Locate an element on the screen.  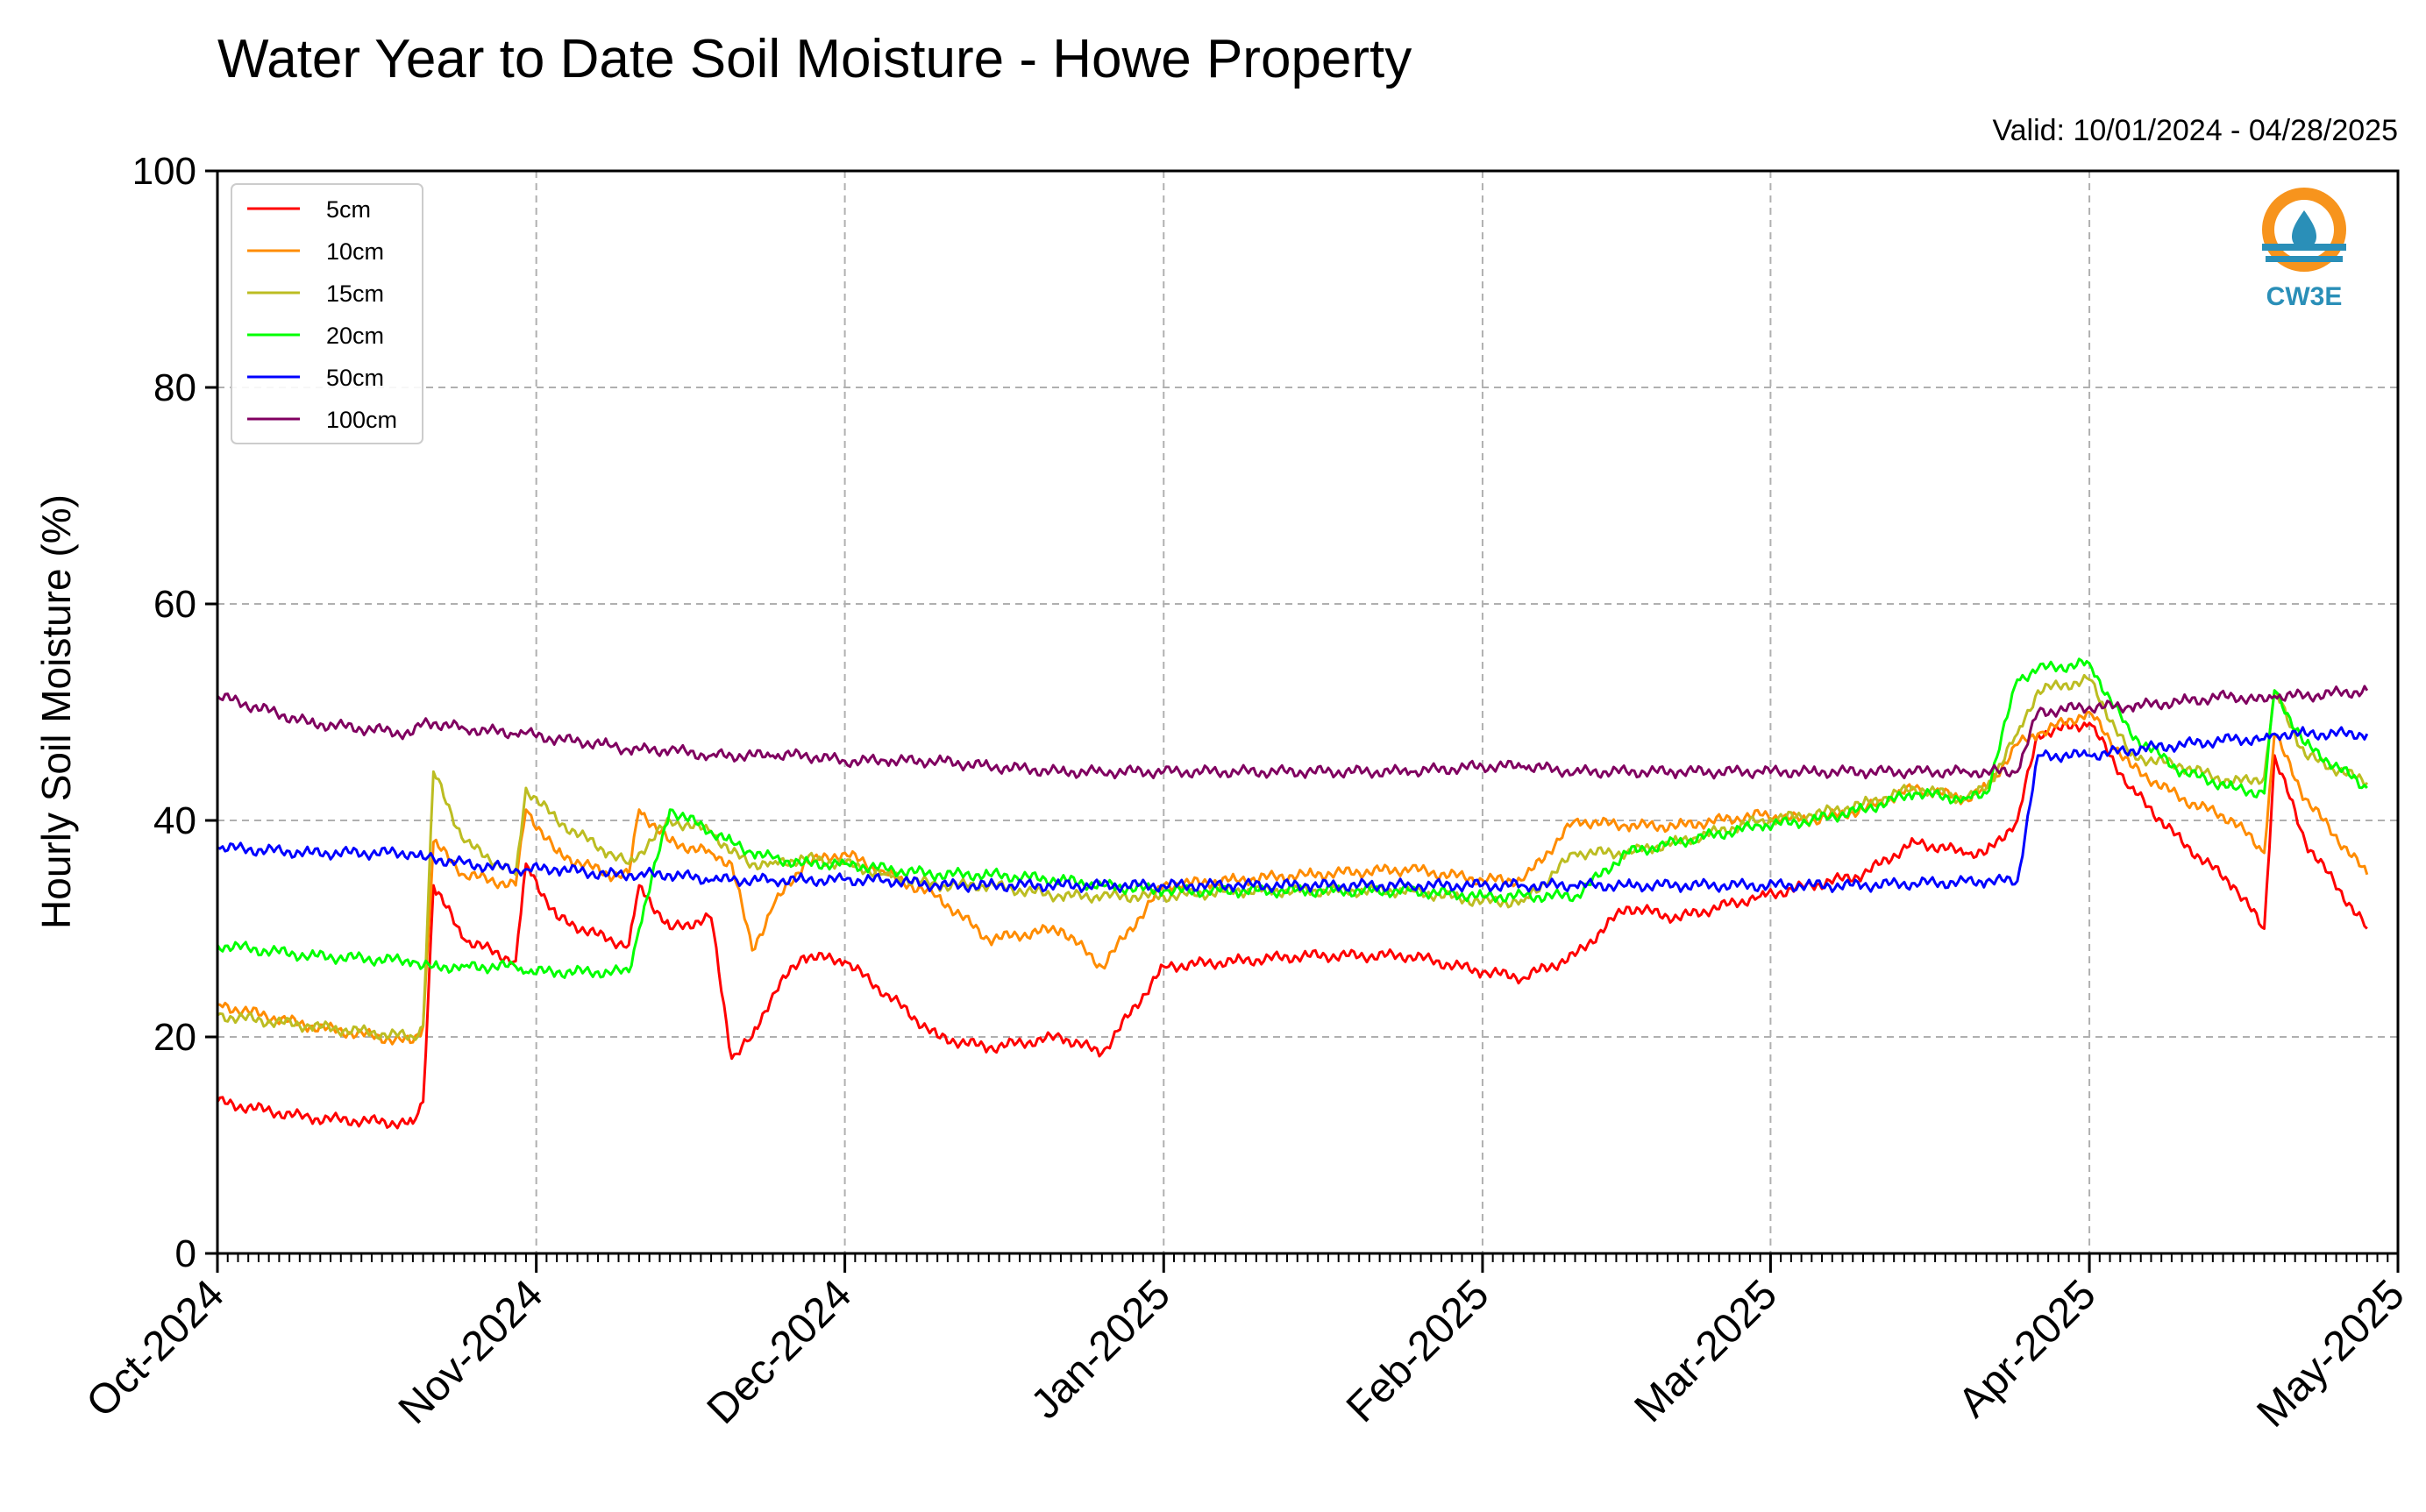
logo-text: CW3E is located at coordinates (2304, 296).